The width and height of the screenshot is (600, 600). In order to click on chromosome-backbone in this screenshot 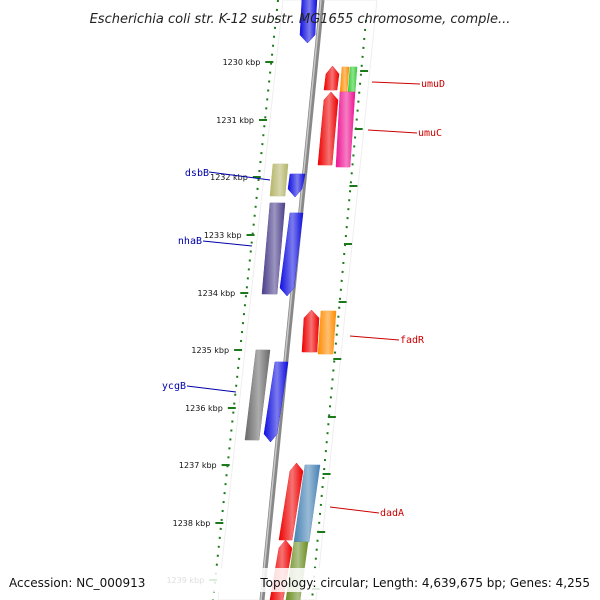, I will do `click(292, 300)`.